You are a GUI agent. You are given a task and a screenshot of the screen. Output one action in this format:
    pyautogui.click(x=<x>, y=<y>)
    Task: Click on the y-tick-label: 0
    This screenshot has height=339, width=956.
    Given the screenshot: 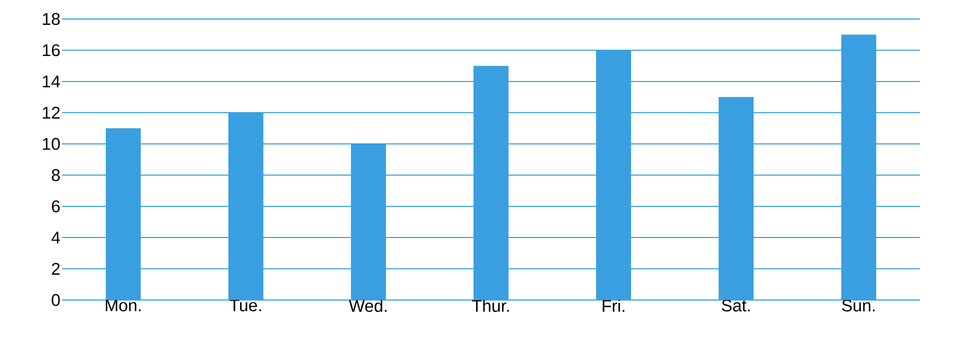 What is the action you would take?
    pyautogui.click(x=56, y=300)
    